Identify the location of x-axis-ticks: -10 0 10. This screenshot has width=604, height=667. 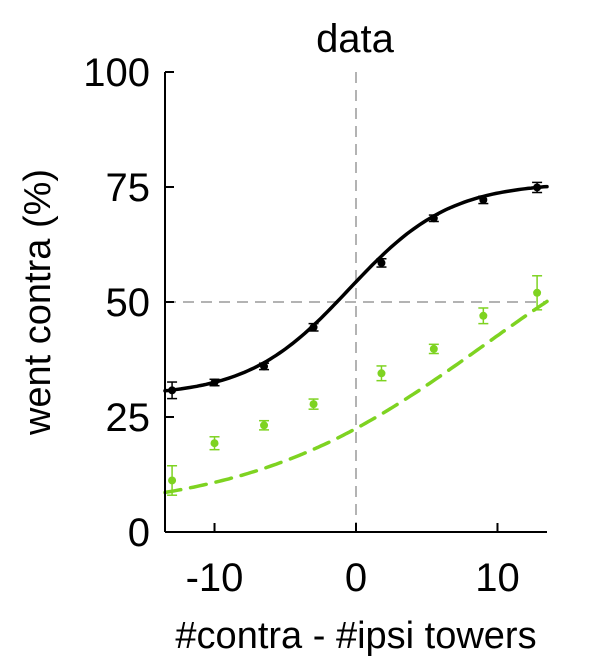
(353, 561).